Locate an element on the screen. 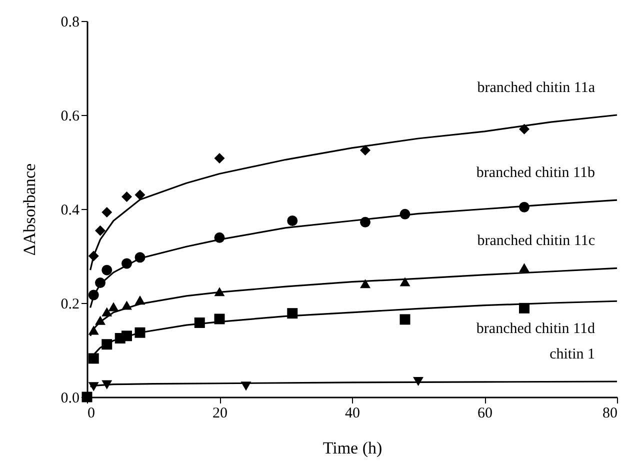 The image size is (628, 469). y-tick-label: 0.4 is located at coordinates (70, 210).